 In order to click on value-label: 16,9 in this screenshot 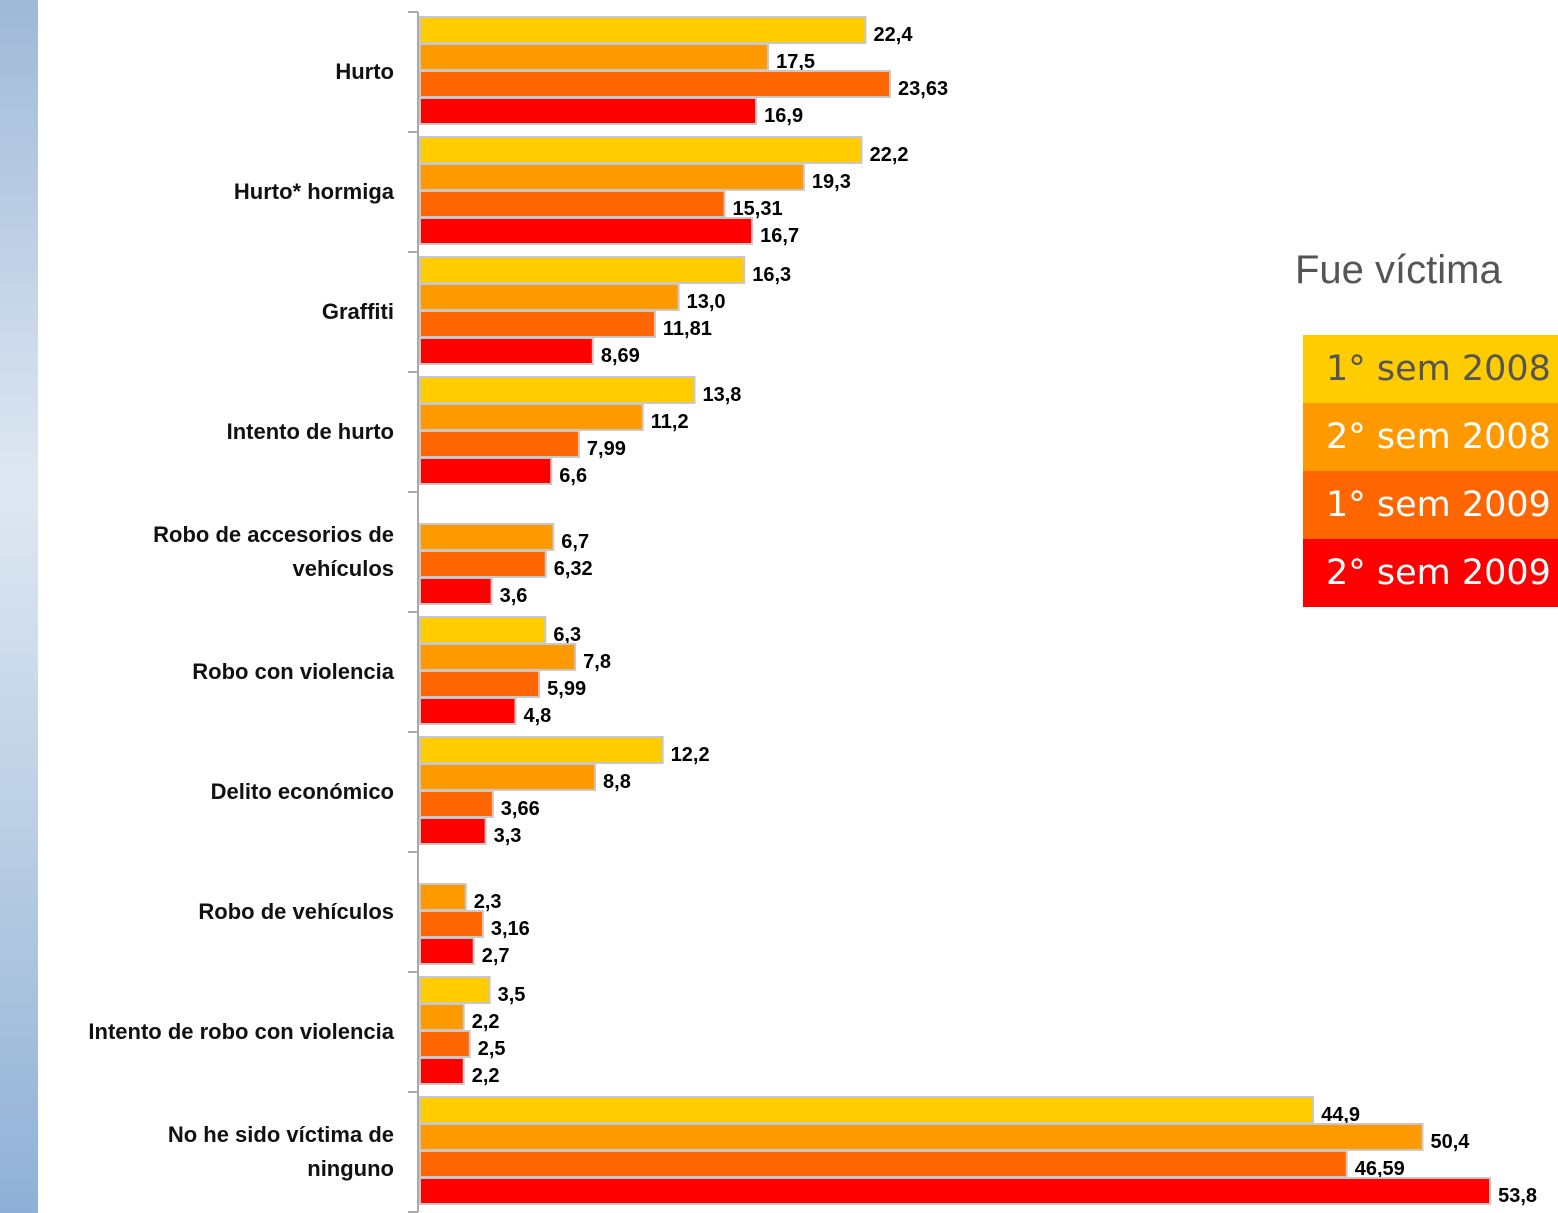, I will do `click(783, 116)`.